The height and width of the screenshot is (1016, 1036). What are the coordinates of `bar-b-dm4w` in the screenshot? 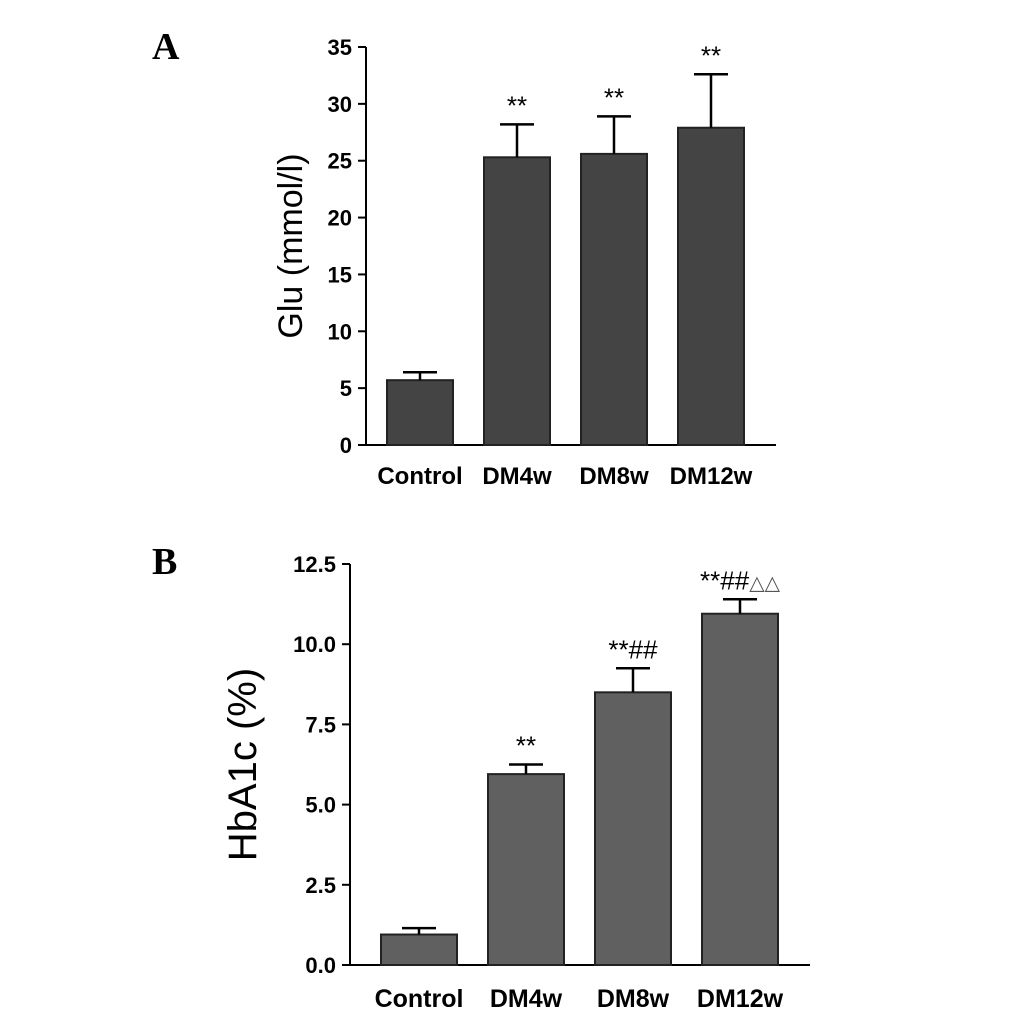 It's located at (526, 870).